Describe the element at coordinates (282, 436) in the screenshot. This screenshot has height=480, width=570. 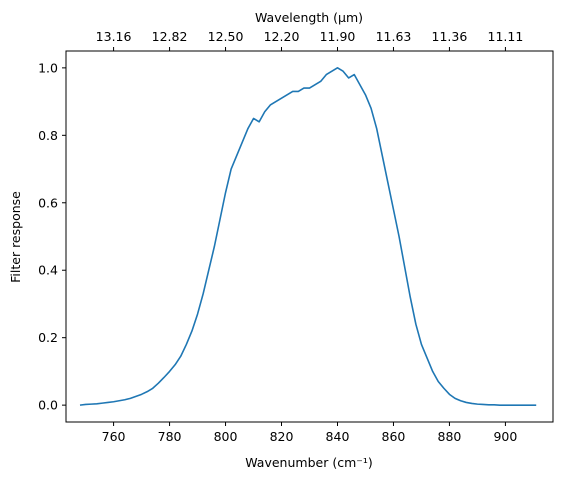
I see `x-tick-label: 820` at that location.